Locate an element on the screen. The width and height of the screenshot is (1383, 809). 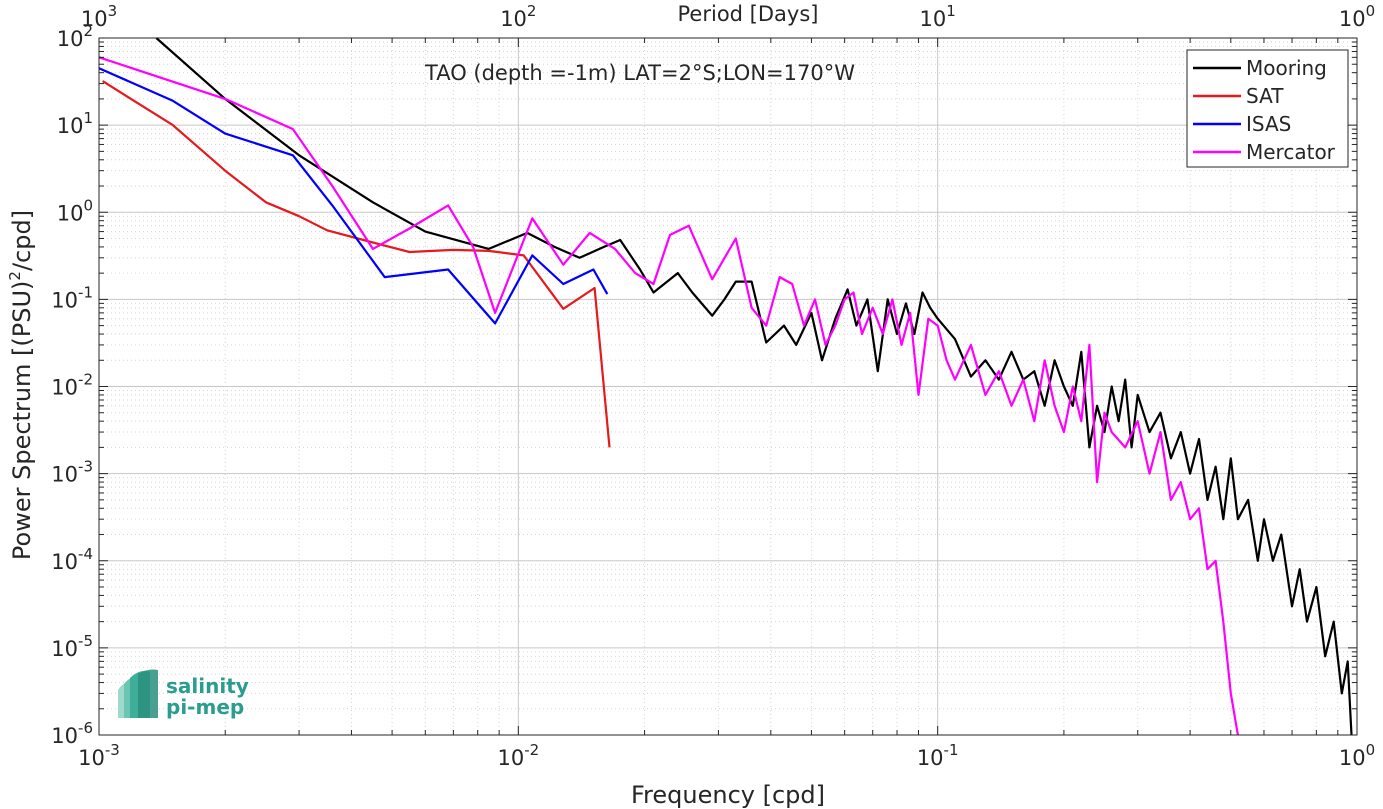
y-axis-label: Power Spectrum [(PSU)2/cpd] is located at coordinates (21, 385).